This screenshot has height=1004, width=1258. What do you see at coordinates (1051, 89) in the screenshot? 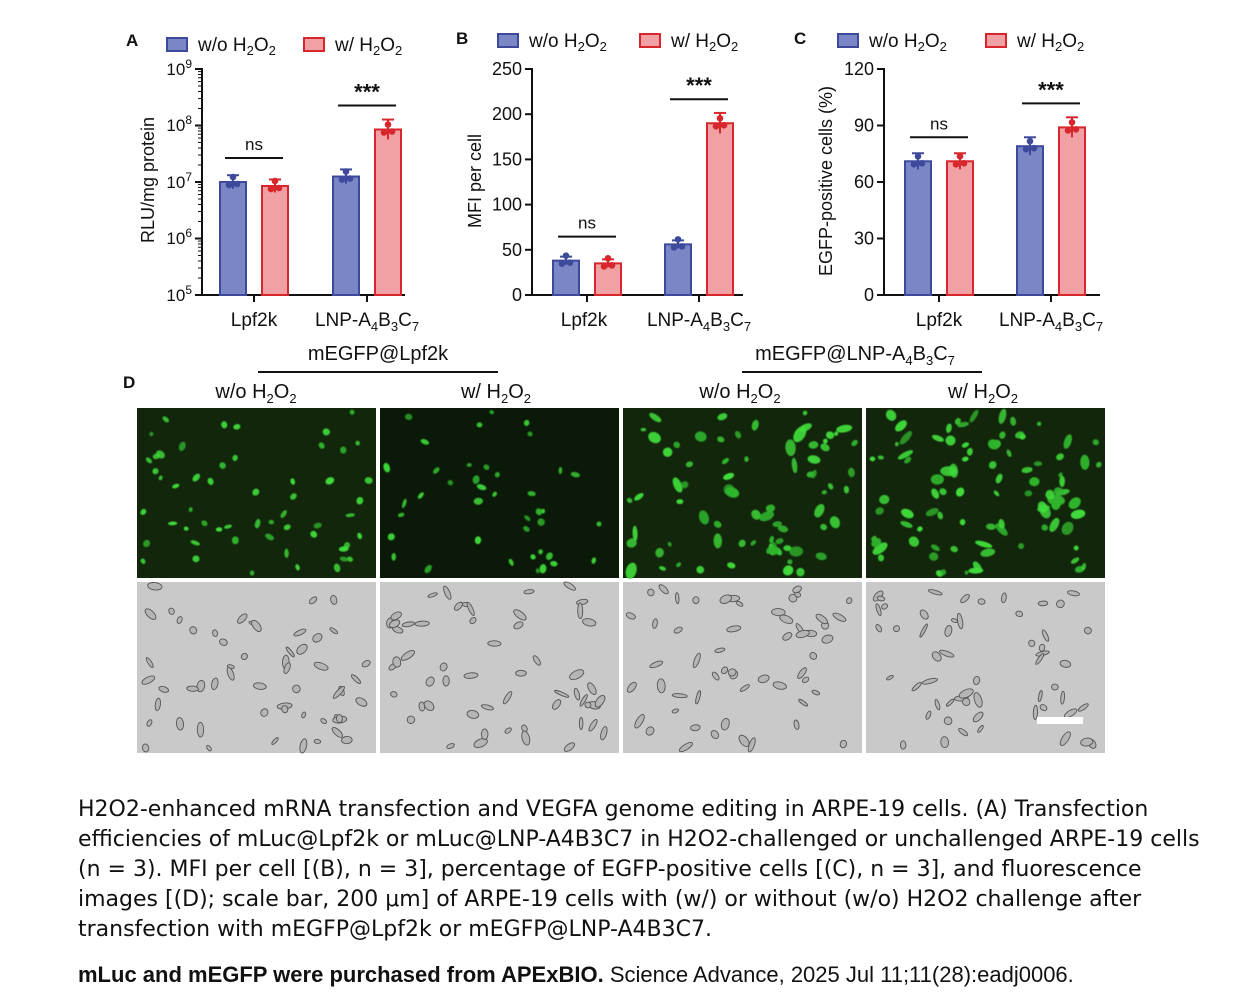
I see `significance-label: ***` at bounding box center [1051, 89].